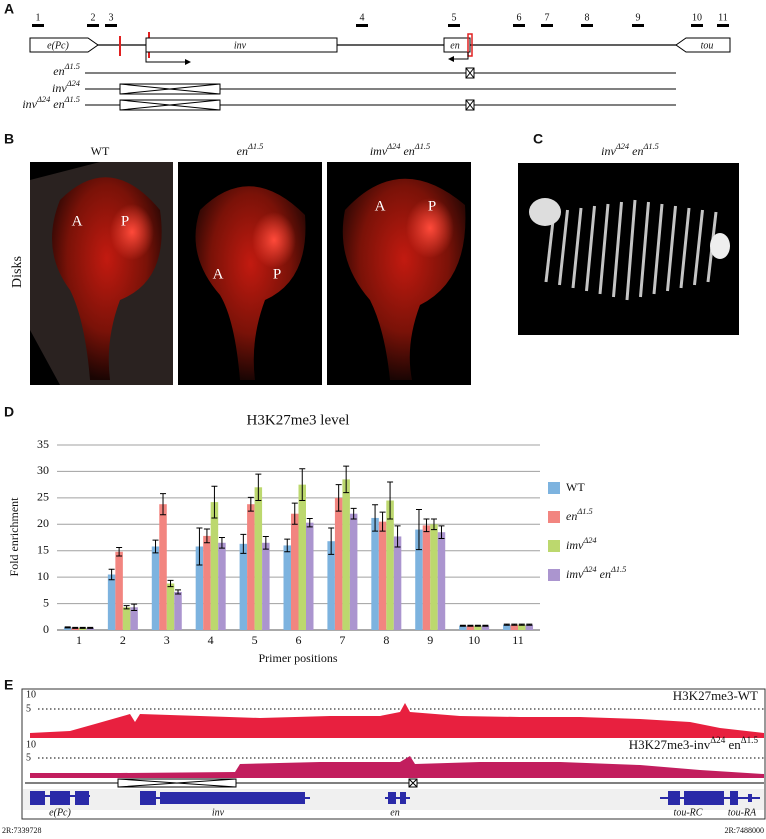 This screenshot has width=766, height=839. I want to click on signal-track, so click(397, 767).